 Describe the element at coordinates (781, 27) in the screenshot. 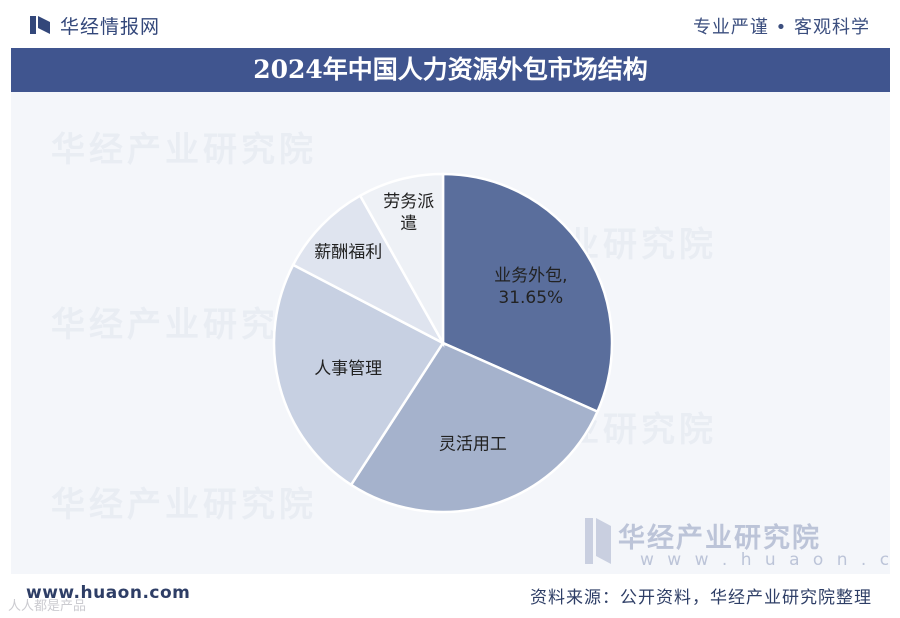

I see `slogan: 专业严谨 • 客观科学` at that location.